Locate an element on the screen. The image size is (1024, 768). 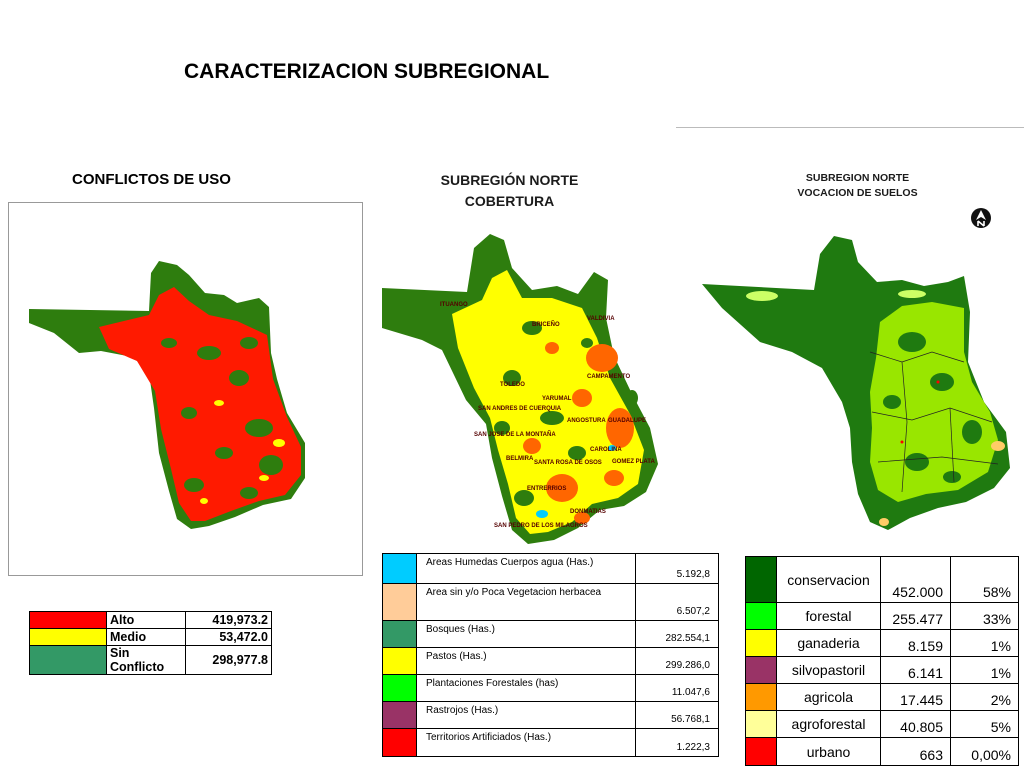
table-row: agroforestal 40.805 5% is located at coordinates (882, 724).